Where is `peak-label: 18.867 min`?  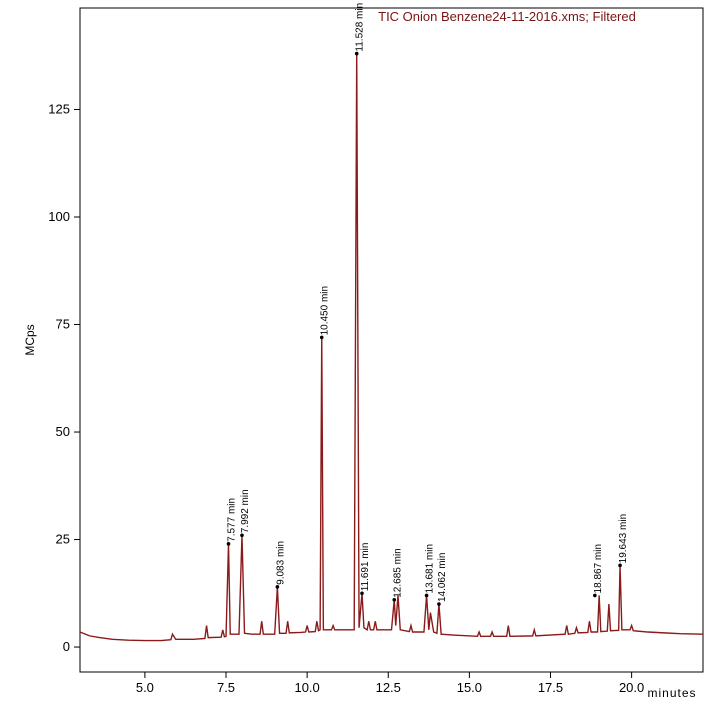 peak-label: 18.867 min is located at coordinates (598, 568).